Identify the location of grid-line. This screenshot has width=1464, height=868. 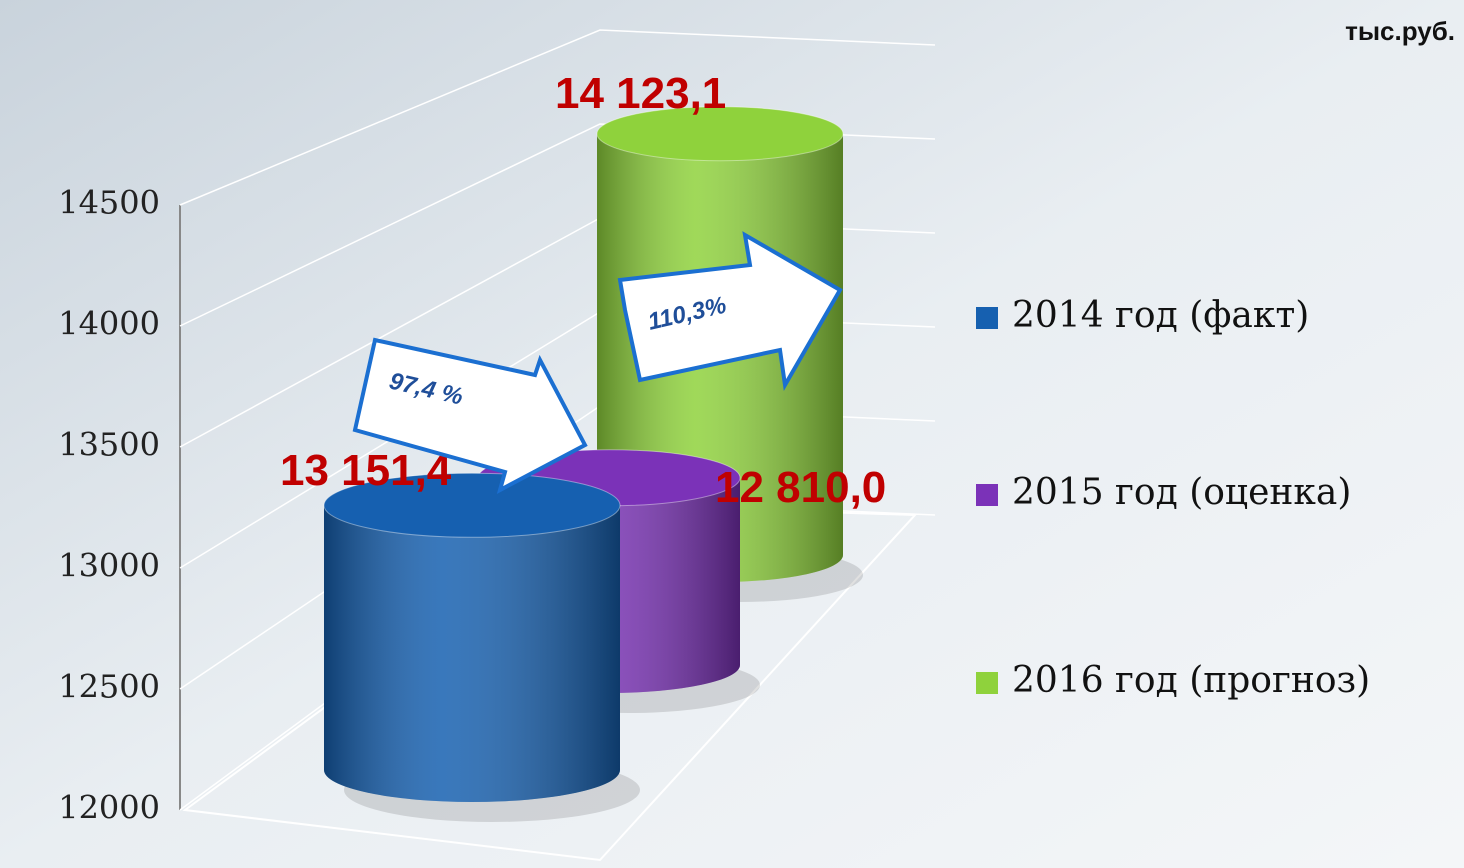
(557, 117).